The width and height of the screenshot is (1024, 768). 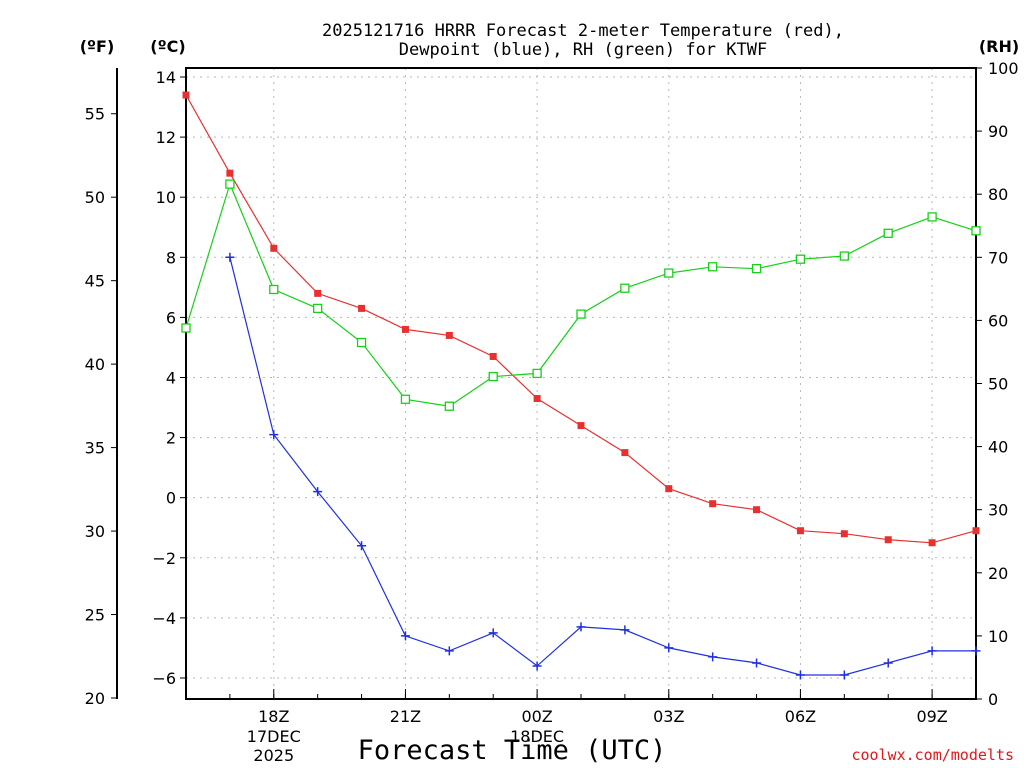 I want to click on rh-tick-label: 80, so click(x=998, y=194).